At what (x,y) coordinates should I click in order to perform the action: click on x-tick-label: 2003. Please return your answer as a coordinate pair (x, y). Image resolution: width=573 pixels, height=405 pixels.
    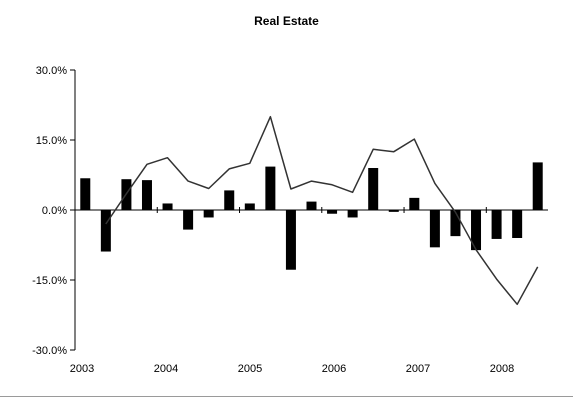
    Looking at the image, I should click on (82, 369).